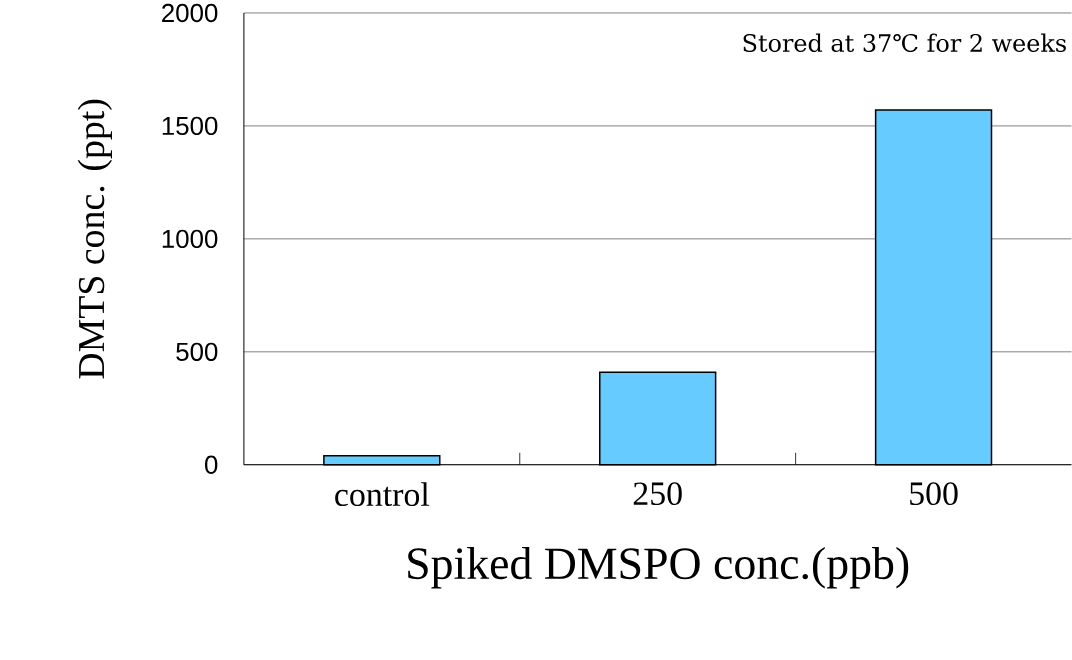  Describe the element at coordinates (934, 494) in the screenshot. I see `x-tick-label: 500` at that location.